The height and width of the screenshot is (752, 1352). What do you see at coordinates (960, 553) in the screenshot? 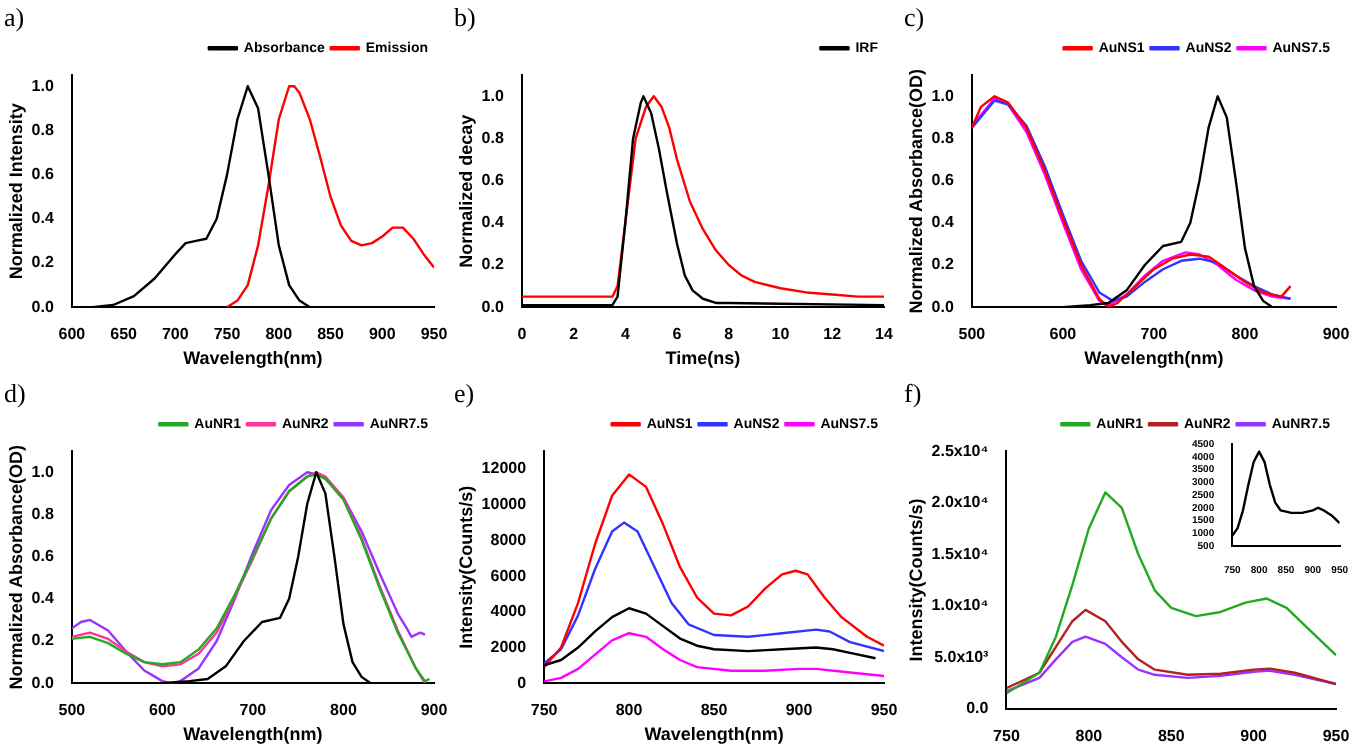
I see `y-tick-label: 1.5x10⁴` at bounding box center [960, 553].